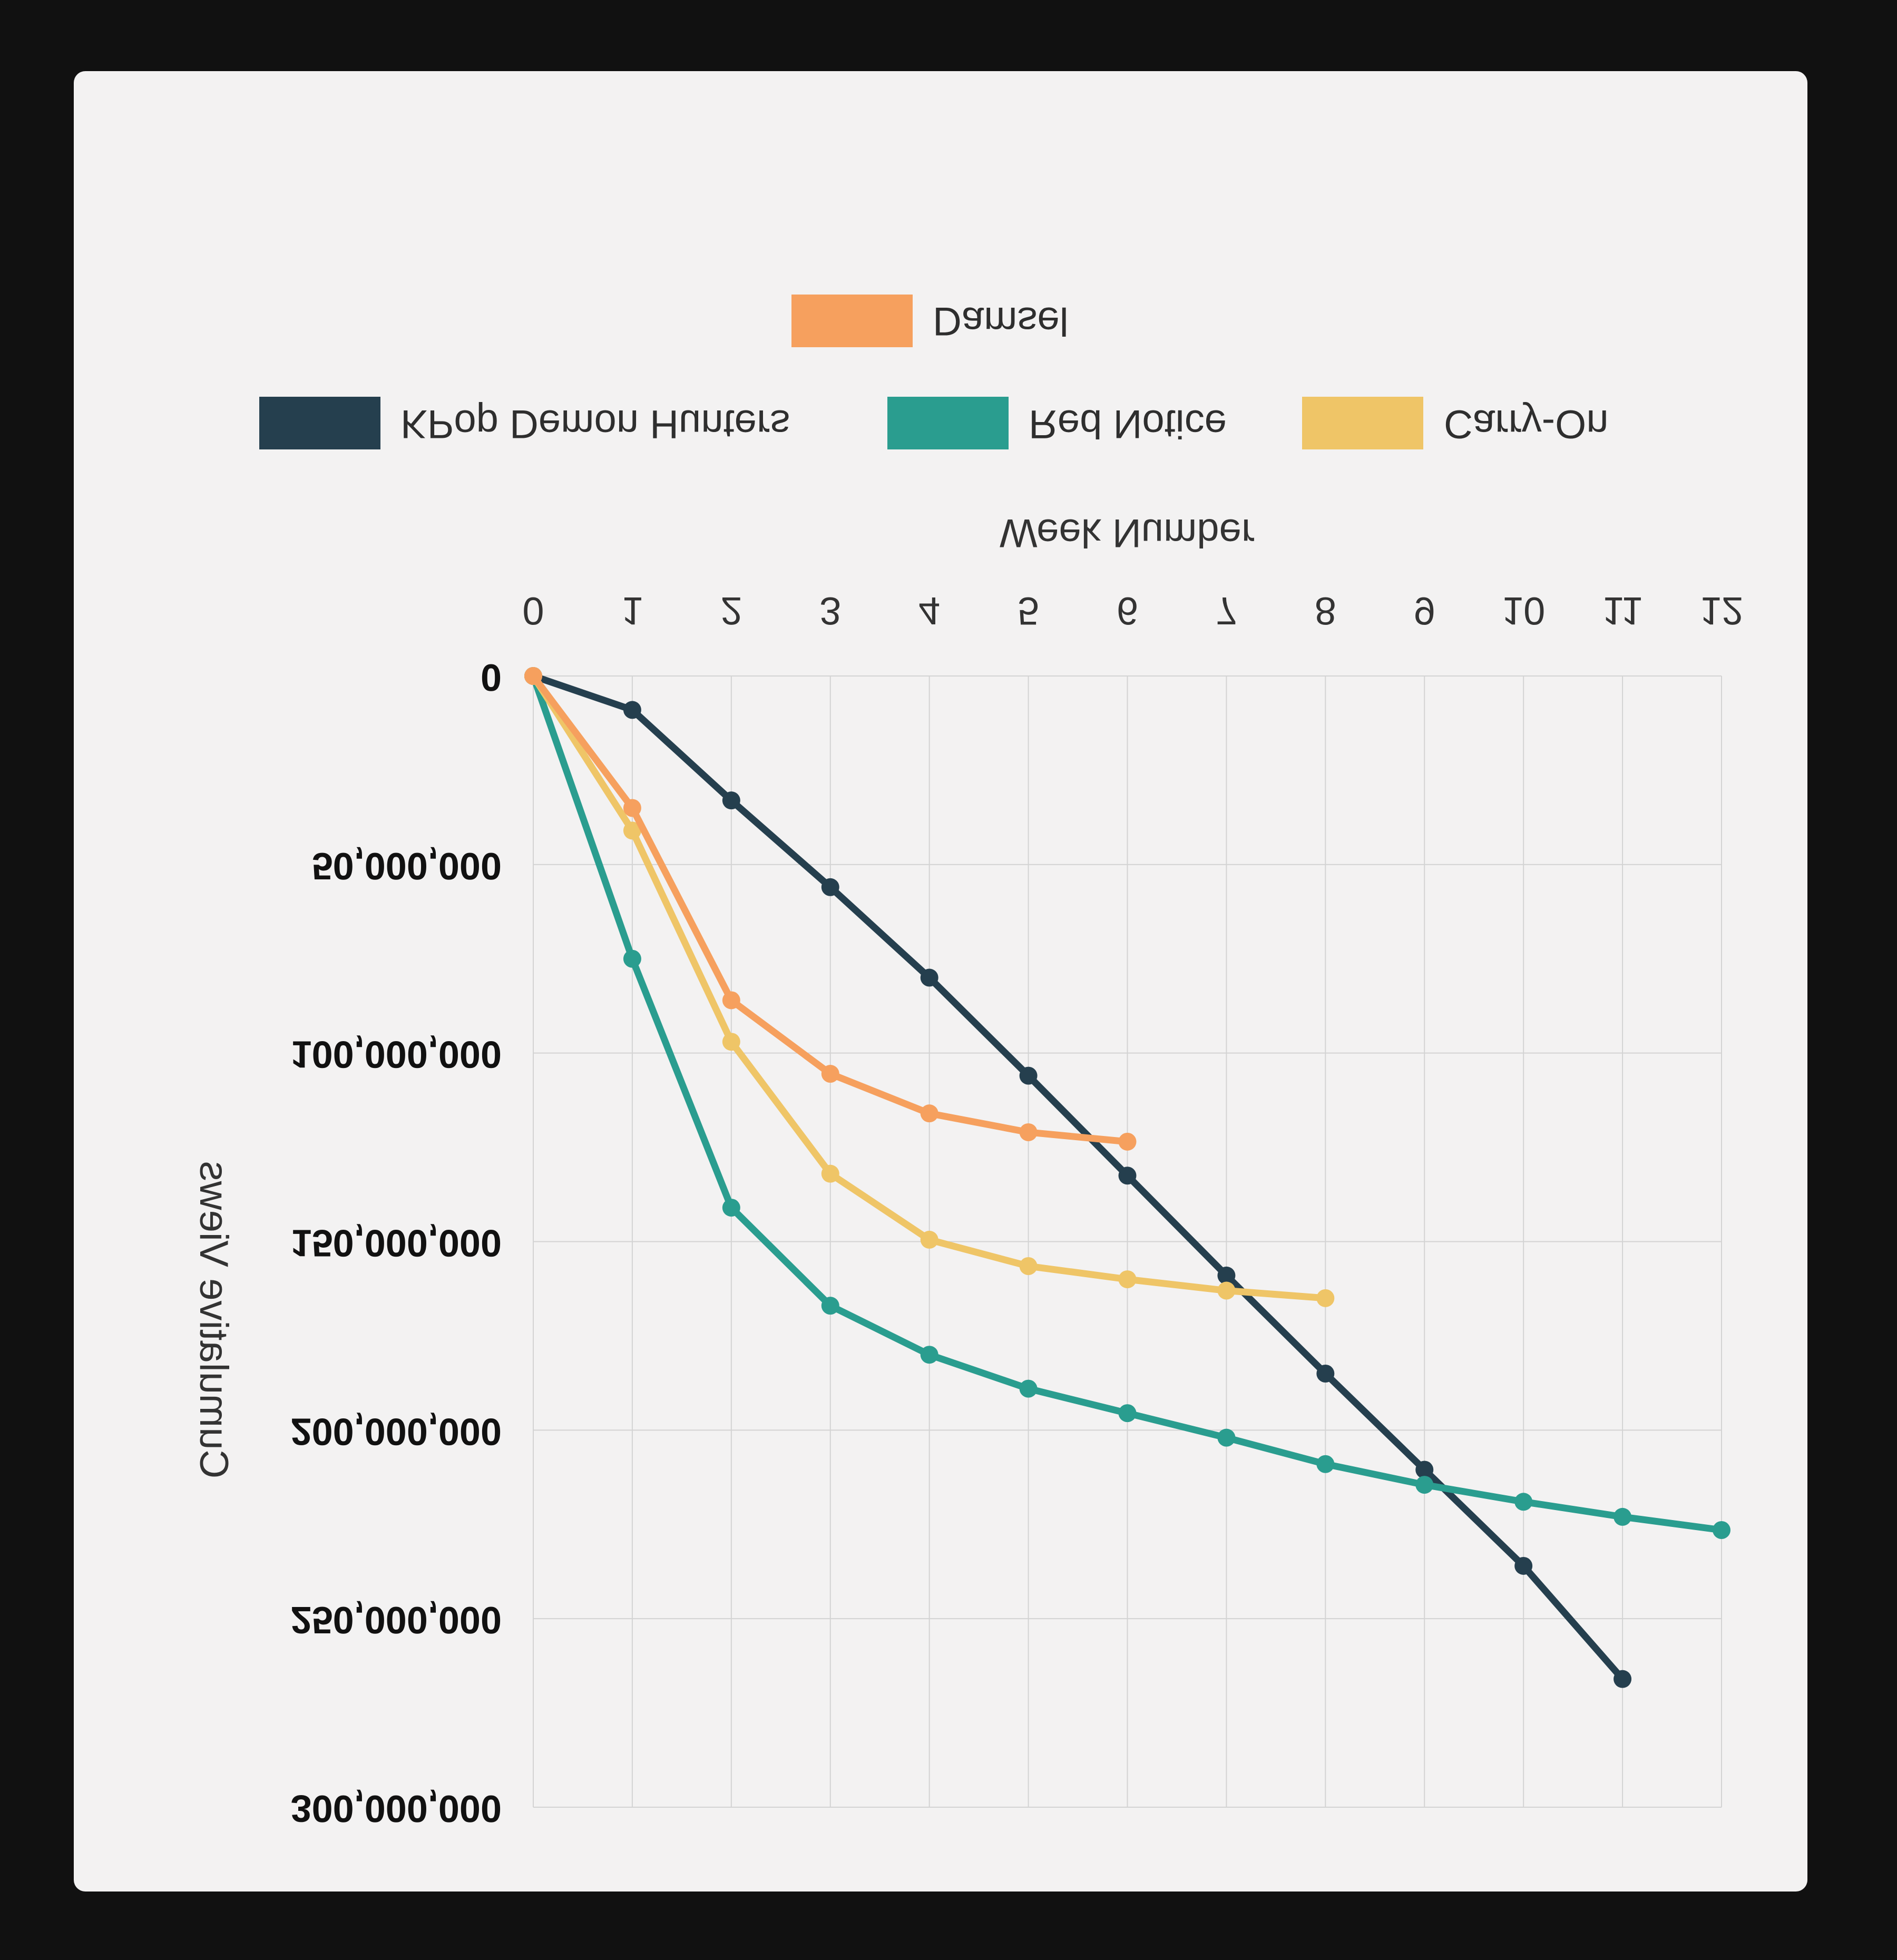 The image size is (1897, 1960). I want to click on x-tick-label: 4, so click(929, 611).